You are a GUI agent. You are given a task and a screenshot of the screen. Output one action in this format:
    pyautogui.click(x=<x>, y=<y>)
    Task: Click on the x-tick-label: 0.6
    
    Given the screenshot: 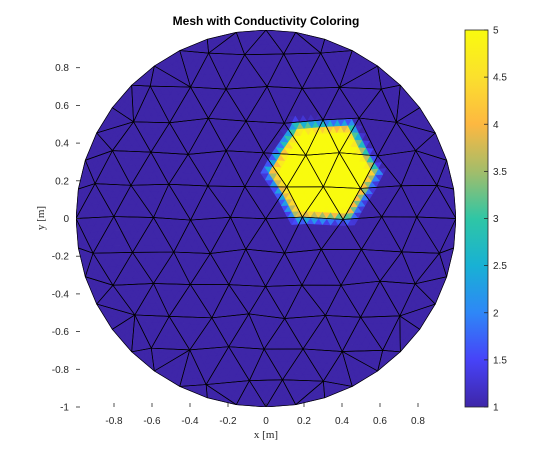 What is the action you would take?
    pyautogui.click(x=380, y=421)
    